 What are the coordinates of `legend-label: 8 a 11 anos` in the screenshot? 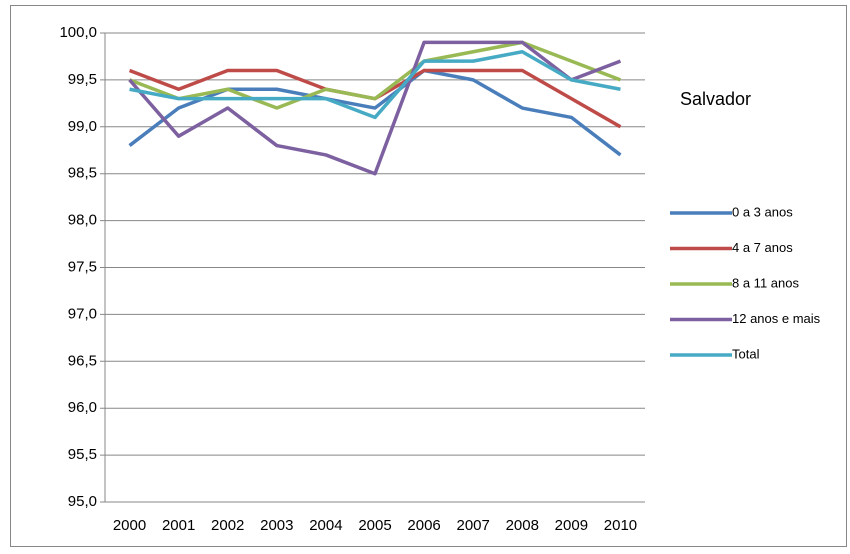 It's located at (765, 282).